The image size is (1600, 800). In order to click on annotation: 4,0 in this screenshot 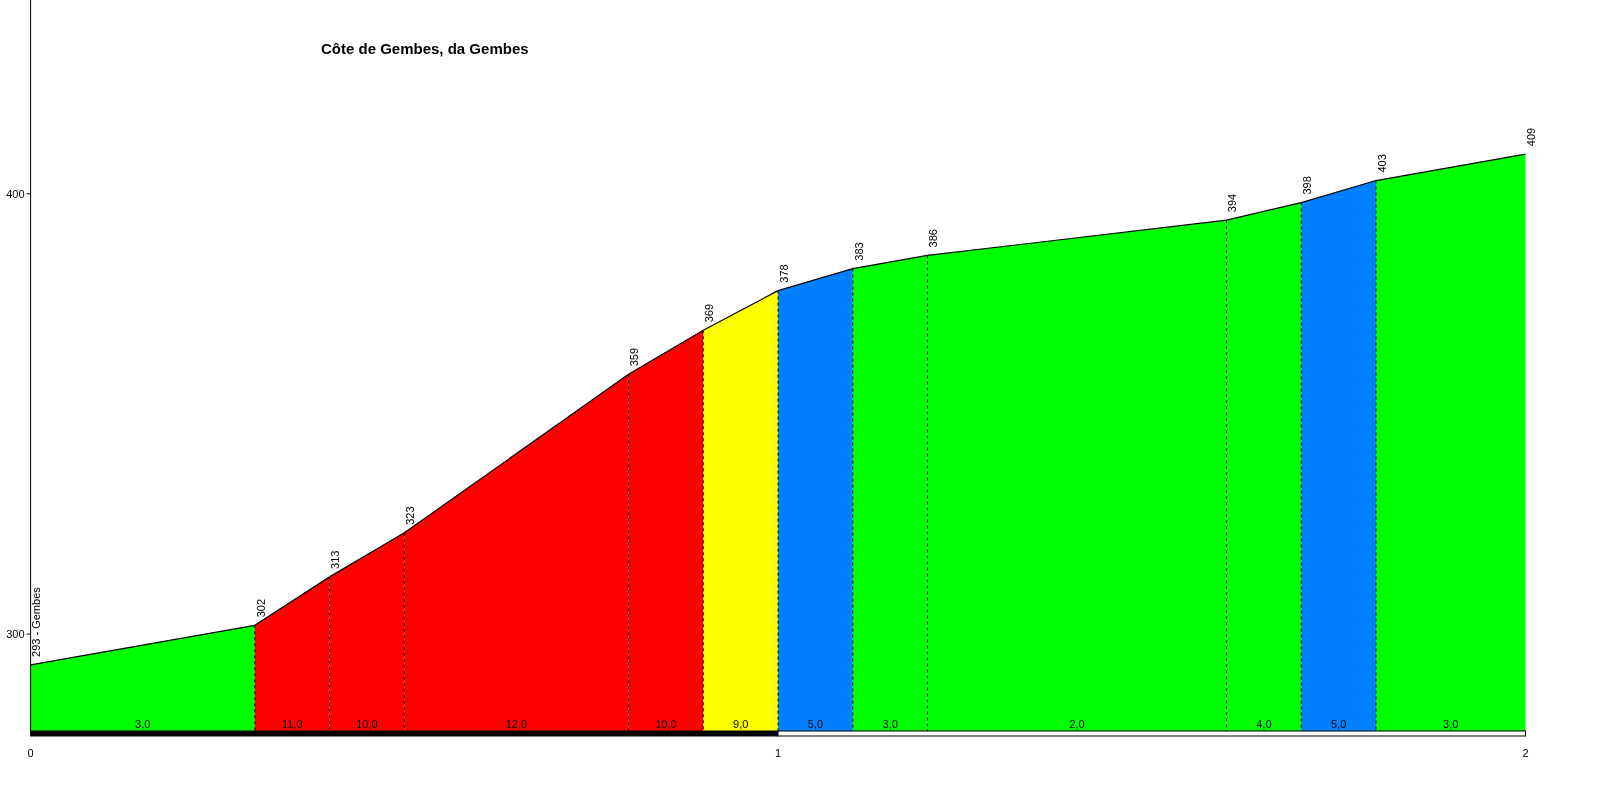, I will do `click(1264, 724)`.